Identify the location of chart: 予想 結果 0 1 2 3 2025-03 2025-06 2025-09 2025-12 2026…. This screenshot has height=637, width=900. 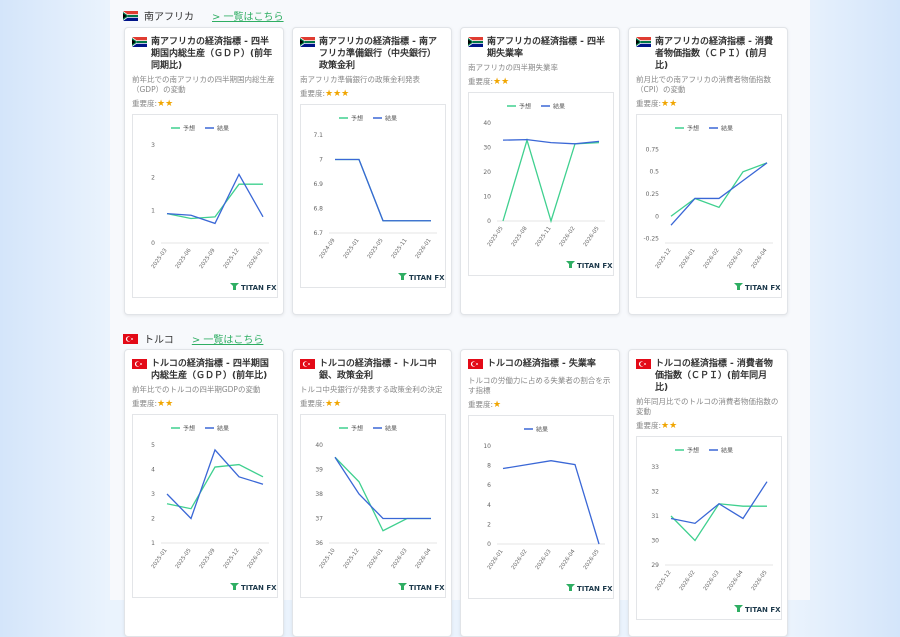
(214, 209).